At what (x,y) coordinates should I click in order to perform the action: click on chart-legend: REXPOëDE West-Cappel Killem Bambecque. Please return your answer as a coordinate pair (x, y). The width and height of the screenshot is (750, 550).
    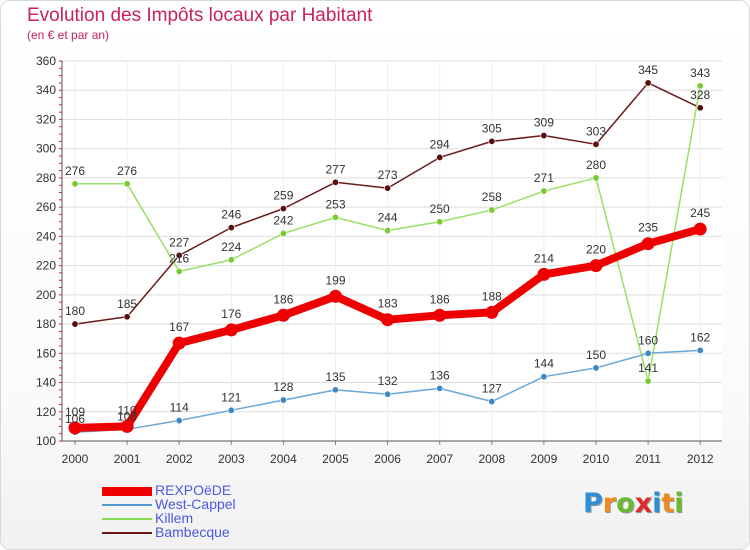
    Looking at the image, I should click on (212, 511).